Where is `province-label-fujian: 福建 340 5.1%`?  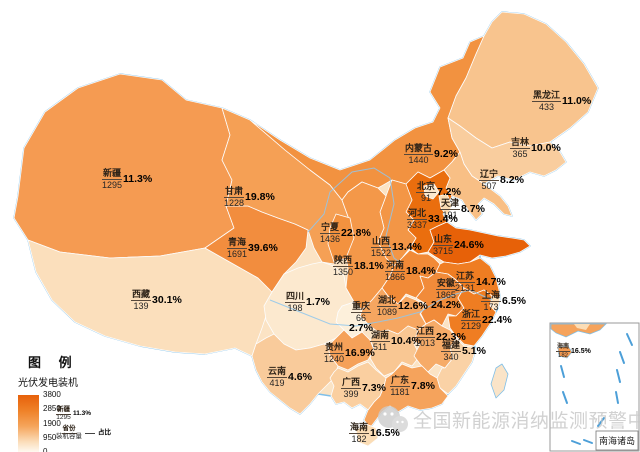
province-label-fujian: 福建 340 5.1% is located at coordinates (463, 351).